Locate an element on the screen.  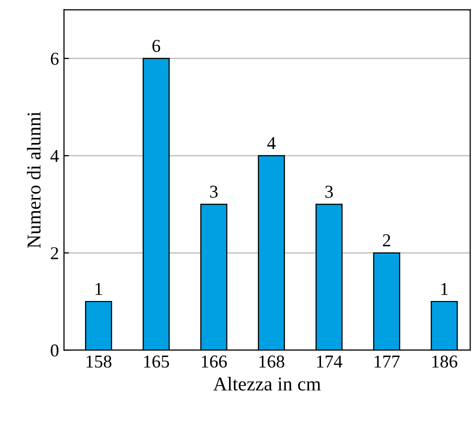
x-axis-title: Altezza in cm is located at coordinates (267, 383).